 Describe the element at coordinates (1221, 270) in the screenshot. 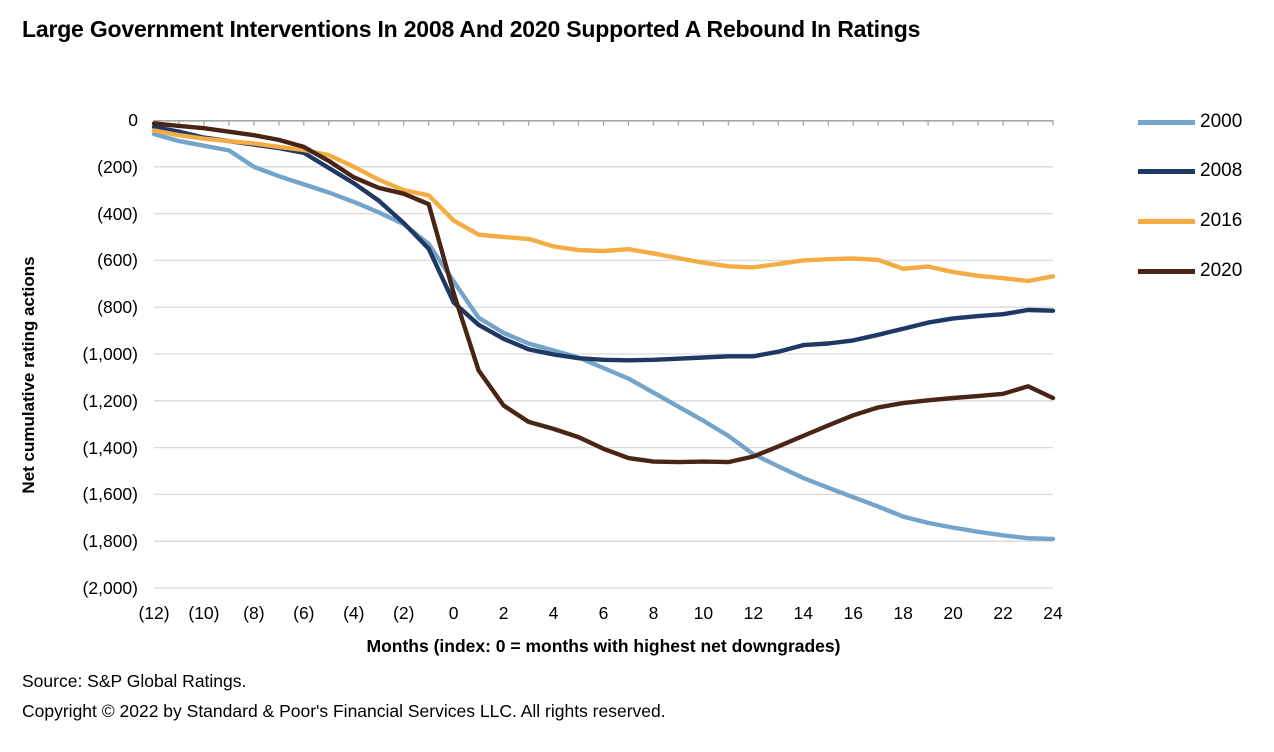

I see `legend-label-2020: 2020` at that location.